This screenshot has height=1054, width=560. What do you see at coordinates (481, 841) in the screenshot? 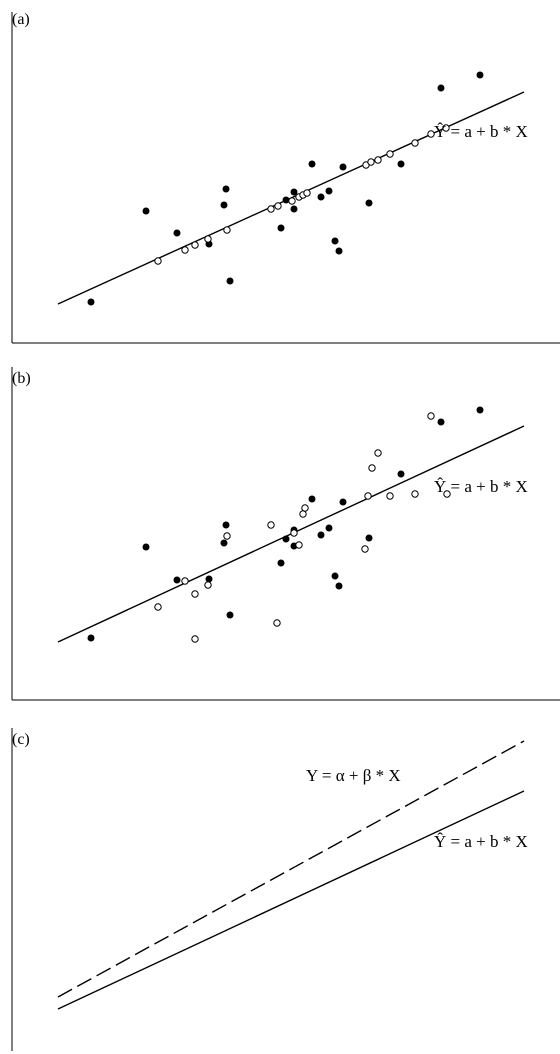
I see `fit-line-label-c: Ŷ = a + b * X` at bounding box center [481, 841].